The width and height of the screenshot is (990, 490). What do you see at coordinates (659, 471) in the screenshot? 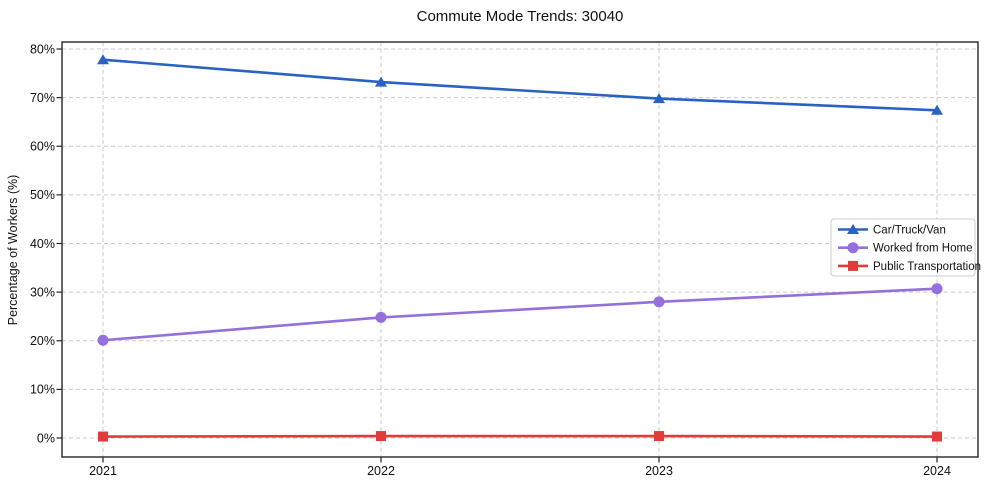
I see `x-tick-label: 2023` at bounding box center [659, 471].